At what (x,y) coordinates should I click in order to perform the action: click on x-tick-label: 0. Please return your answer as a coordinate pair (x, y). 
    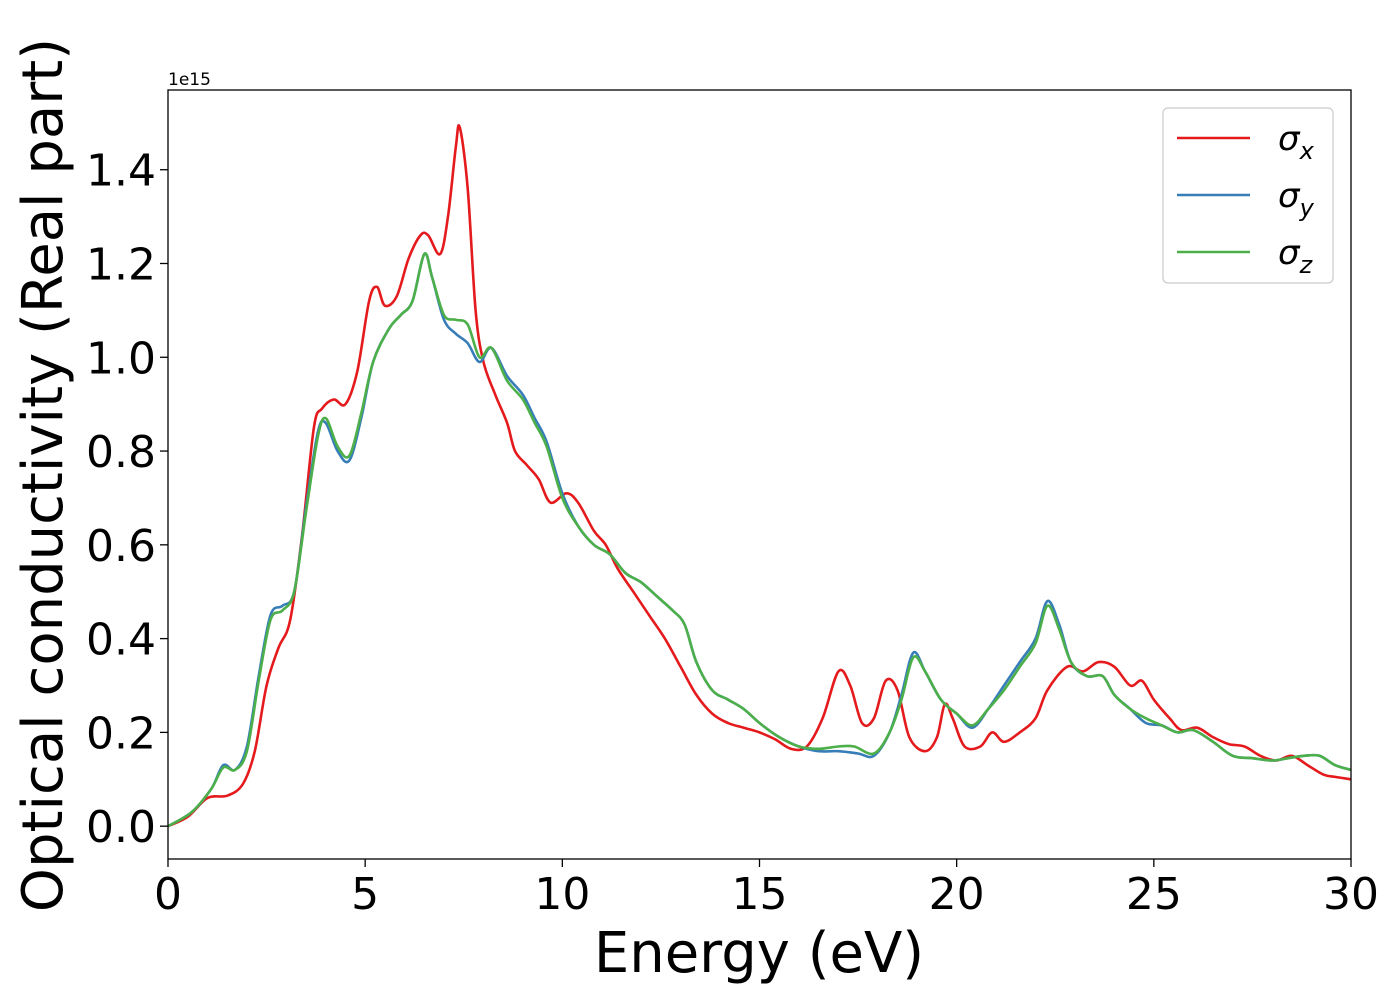
    Looking at the image, I should click on (168, 894).